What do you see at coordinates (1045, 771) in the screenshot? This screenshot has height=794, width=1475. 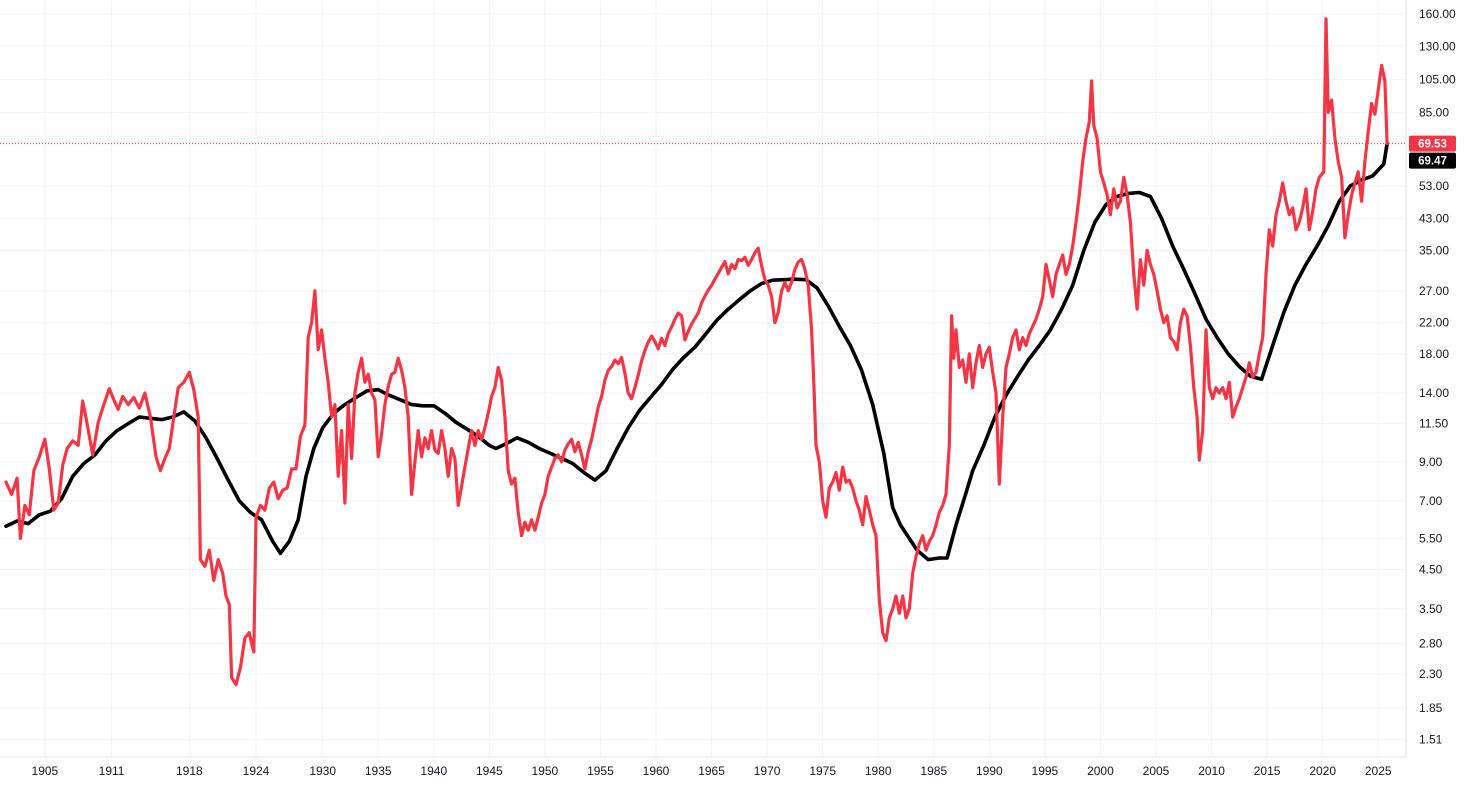 I see `time-tick-label: 1995` at bounding box center [1045, 771].